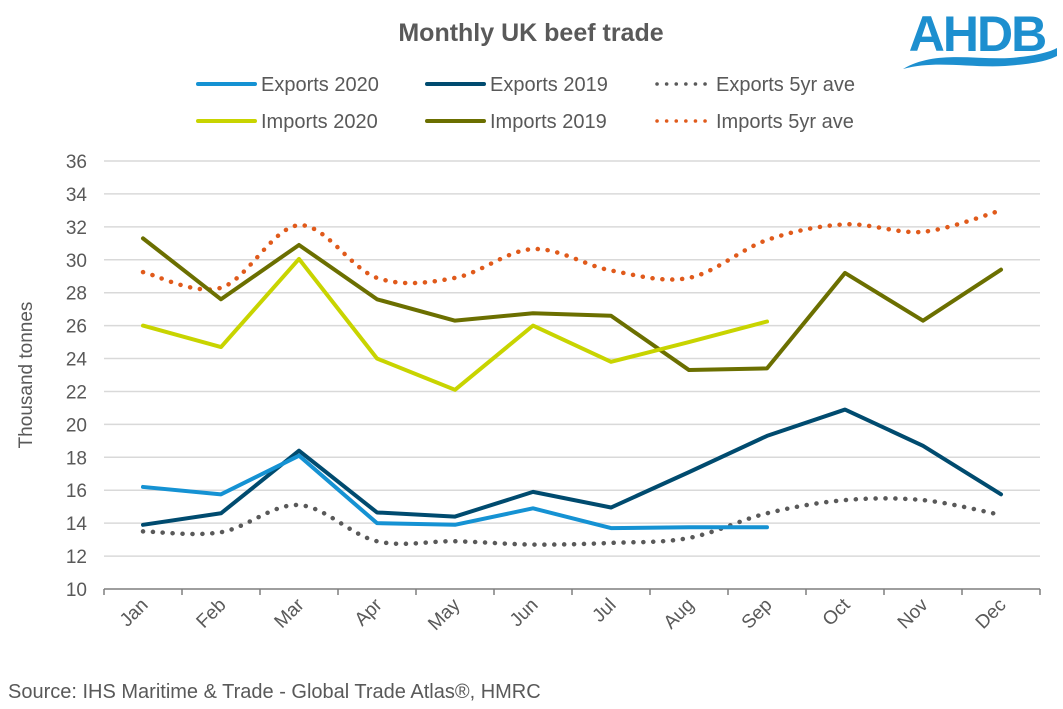  I want to click on y-tick-label: 14, so click(77, 524).